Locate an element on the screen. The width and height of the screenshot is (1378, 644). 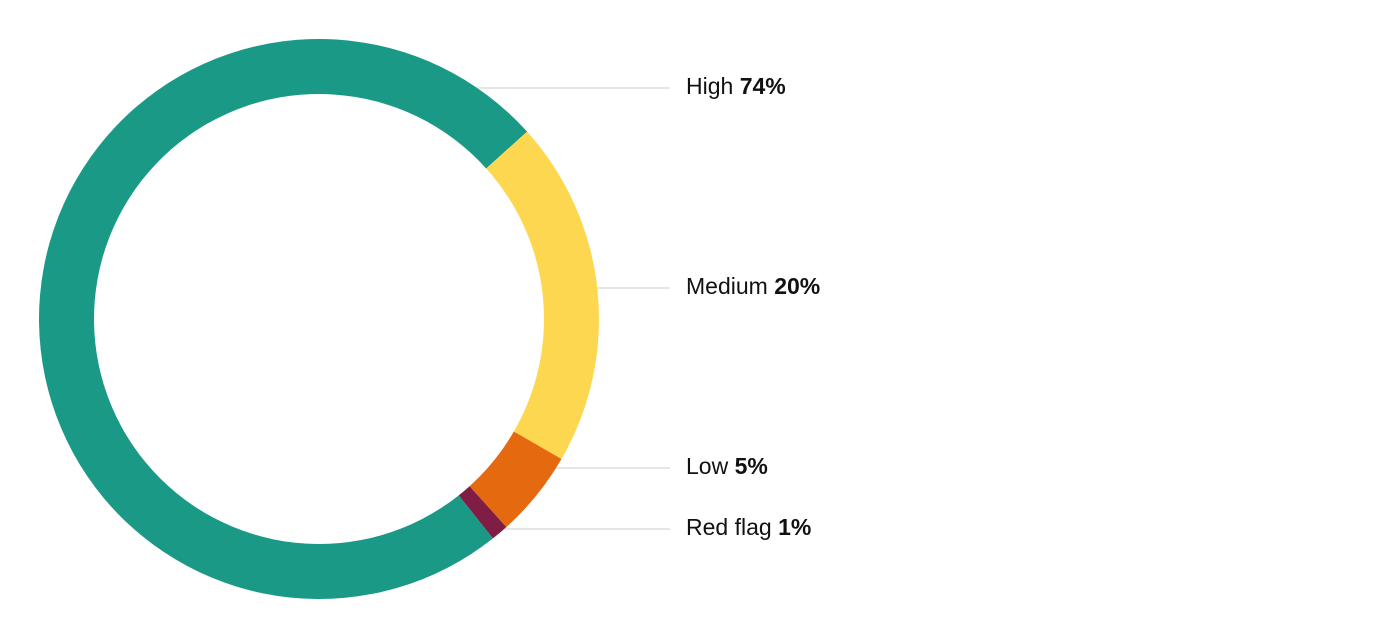
segment-label: Red flag 1% is located at coordinates (748, 527).